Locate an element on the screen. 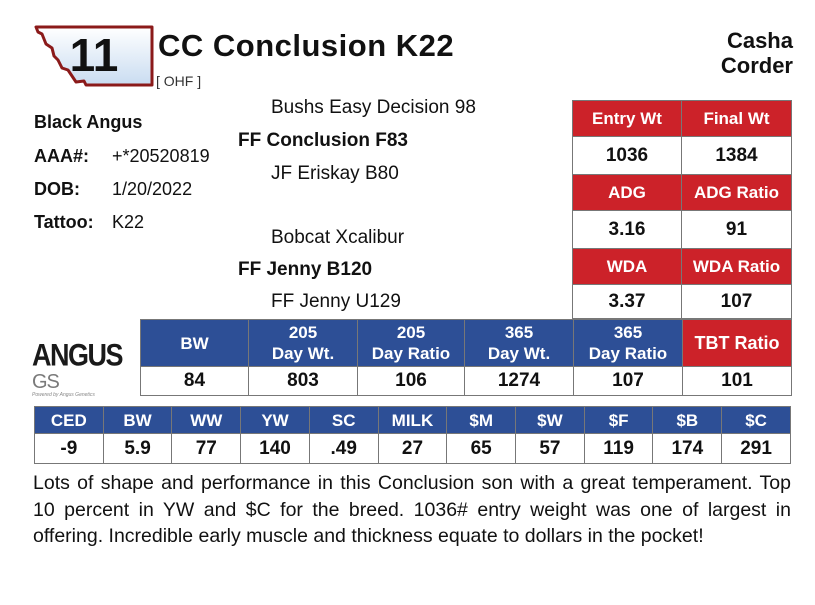 The height and width of the screenshot is (605, 815). pedigree-dam-dam: FF Jenny U129 is located at coordinates (336, 301).